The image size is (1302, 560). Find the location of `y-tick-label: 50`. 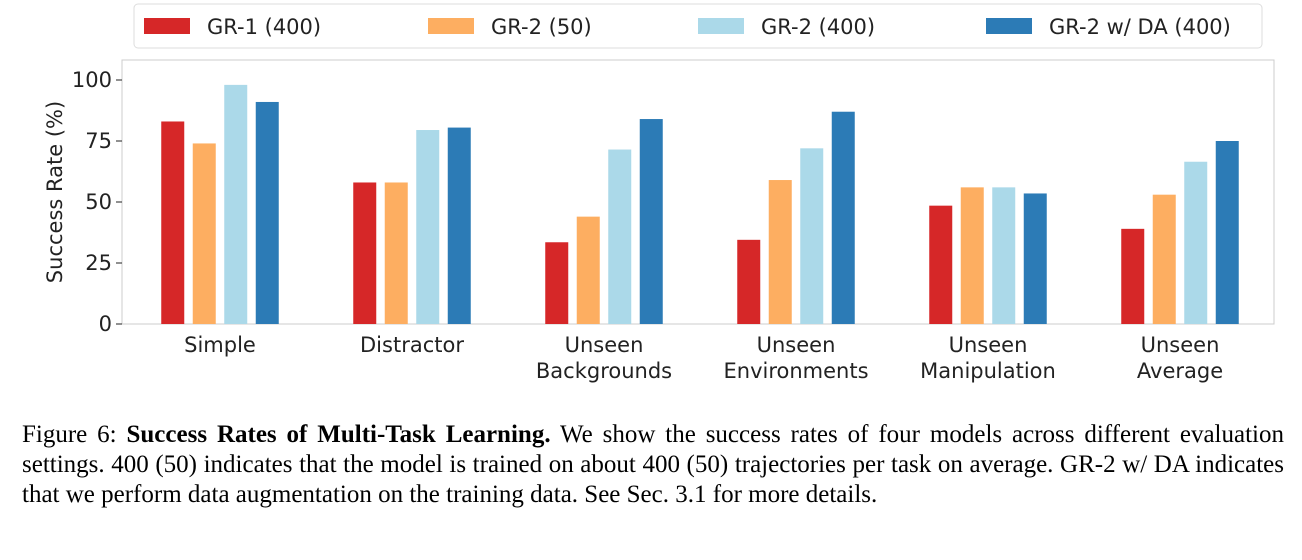

y-tick-label: 50 is located at coordinates (98, 202).